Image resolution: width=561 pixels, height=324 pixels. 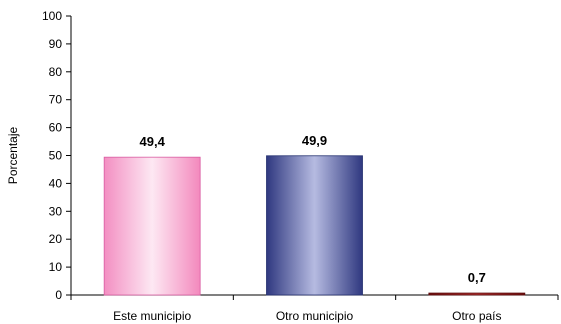 I want to click on x-tick-label-1: Este municipio, so click(x=152, y=316).